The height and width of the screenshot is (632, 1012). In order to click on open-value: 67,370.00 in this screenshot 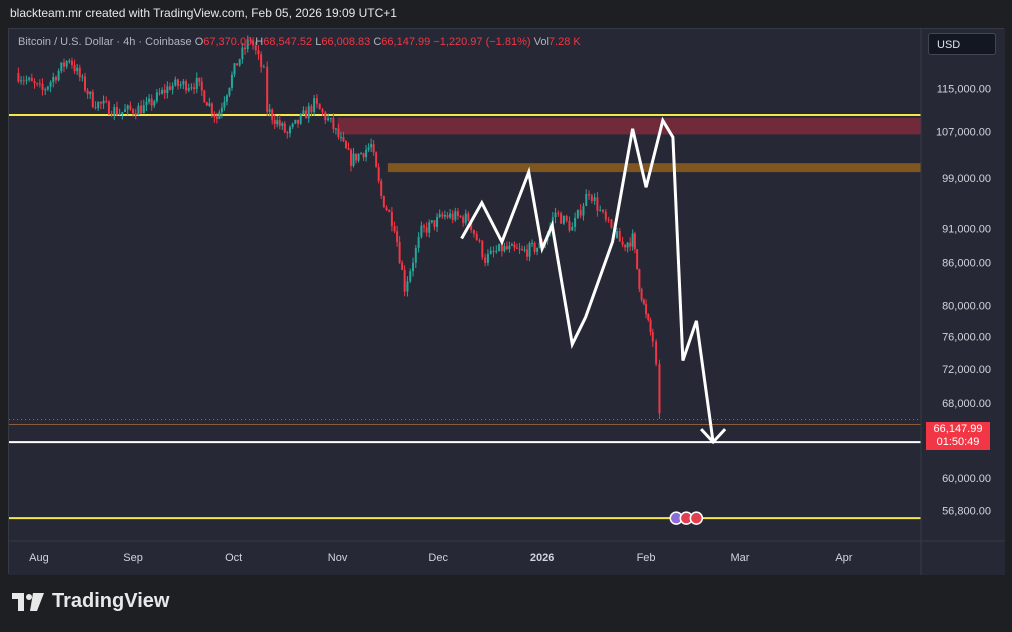, I will do `click(228, 42)`.